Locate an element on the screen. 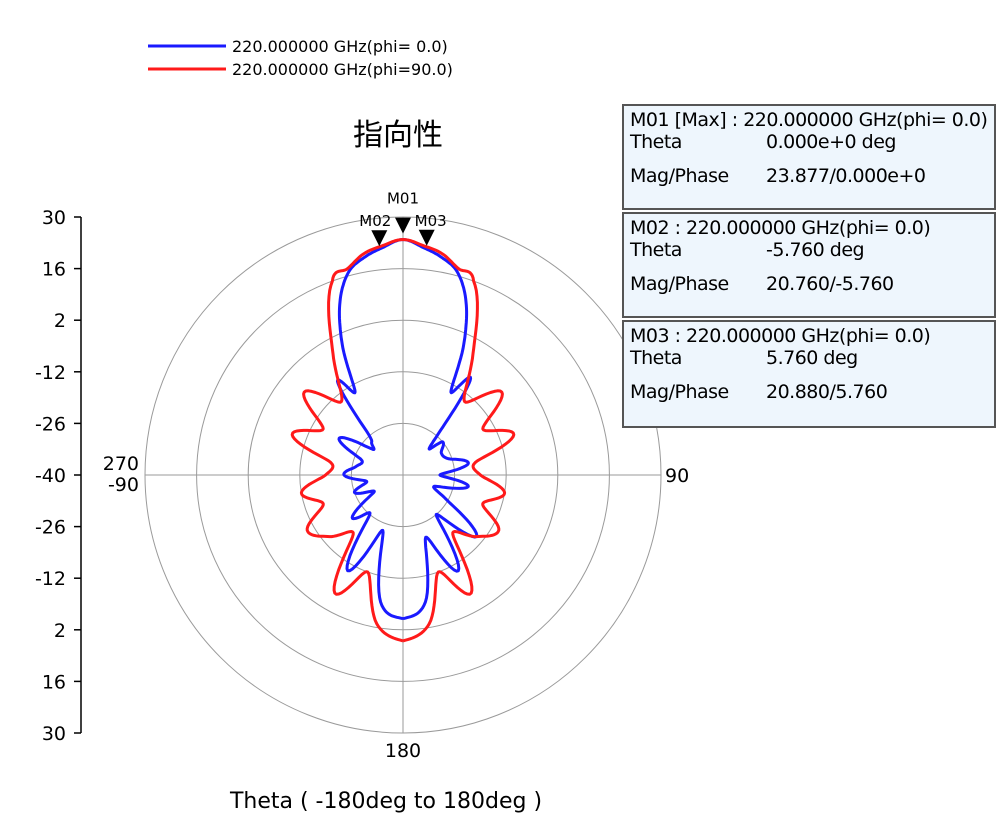 This screenshot has width=999, height=831. angle-label-90: 90 is located at coordinates (677, 476).